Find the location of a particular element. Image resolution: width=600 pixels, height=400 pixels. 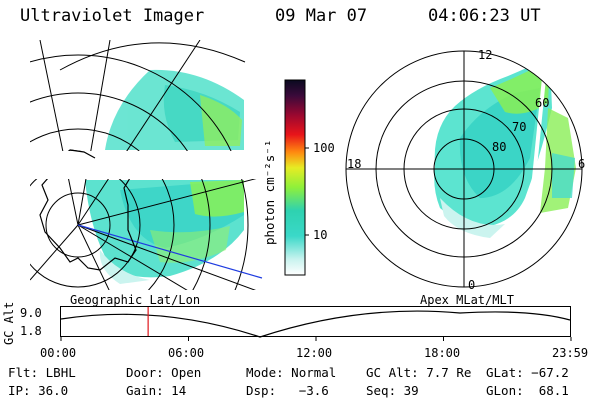

colorbar-tick-10: 10 is located at coordinates (320, 235).